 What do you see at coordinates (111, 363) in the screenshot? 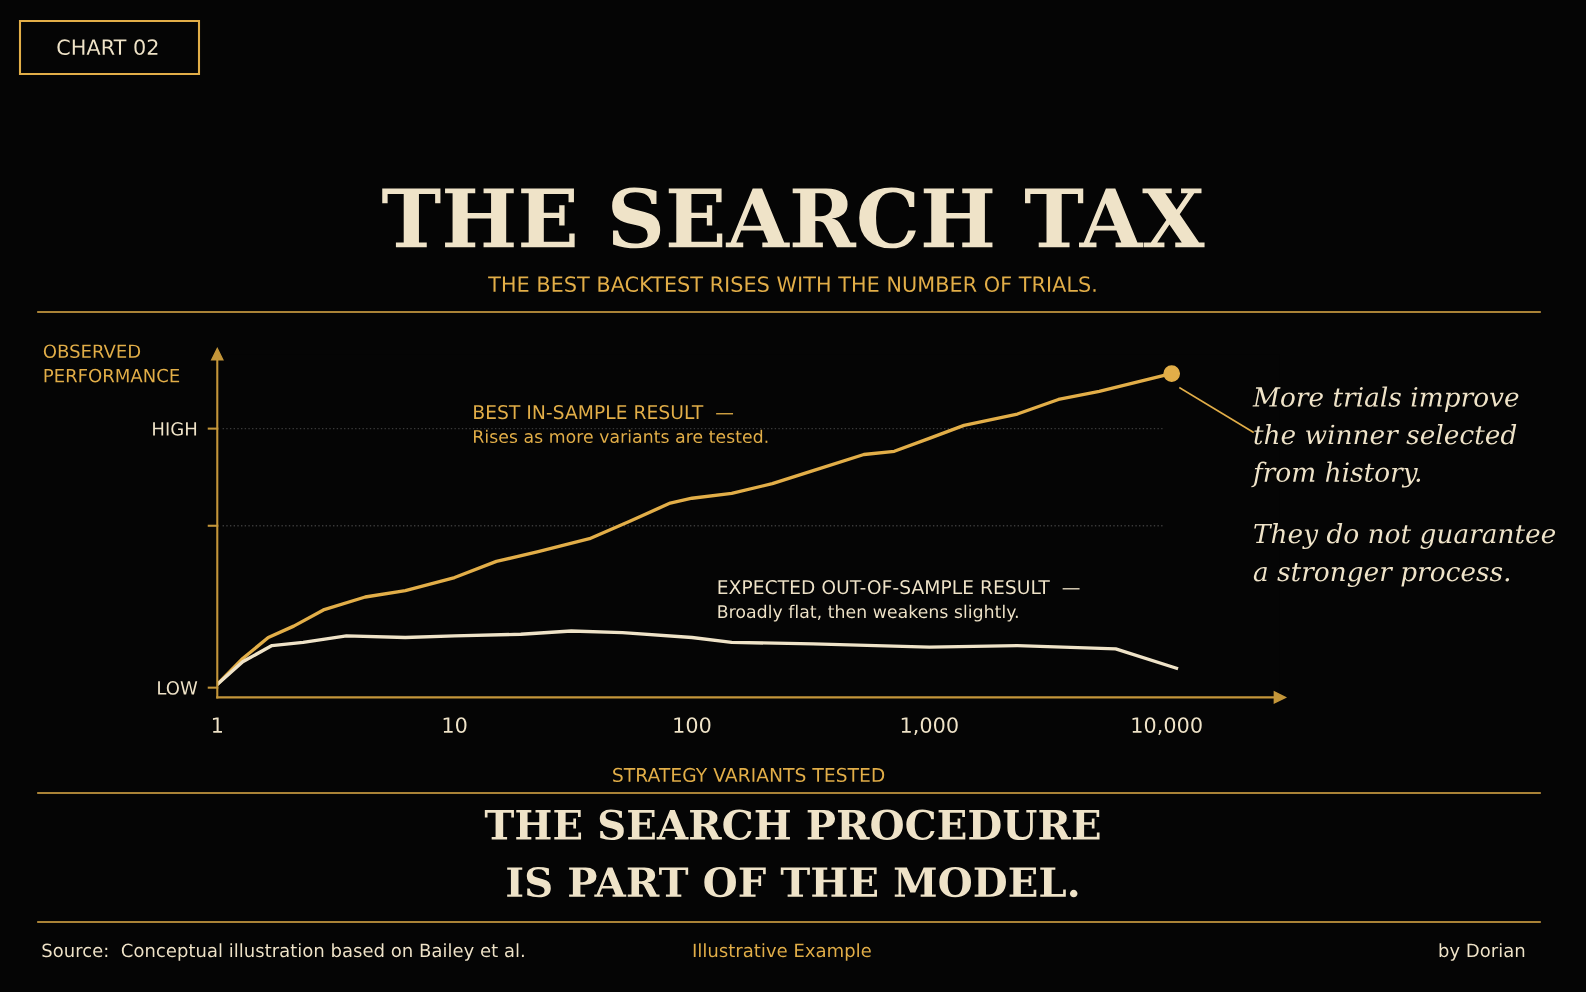
I see `y-axis-title: OBSERVED PERFORMANCE` at bounding box center [111, 363].